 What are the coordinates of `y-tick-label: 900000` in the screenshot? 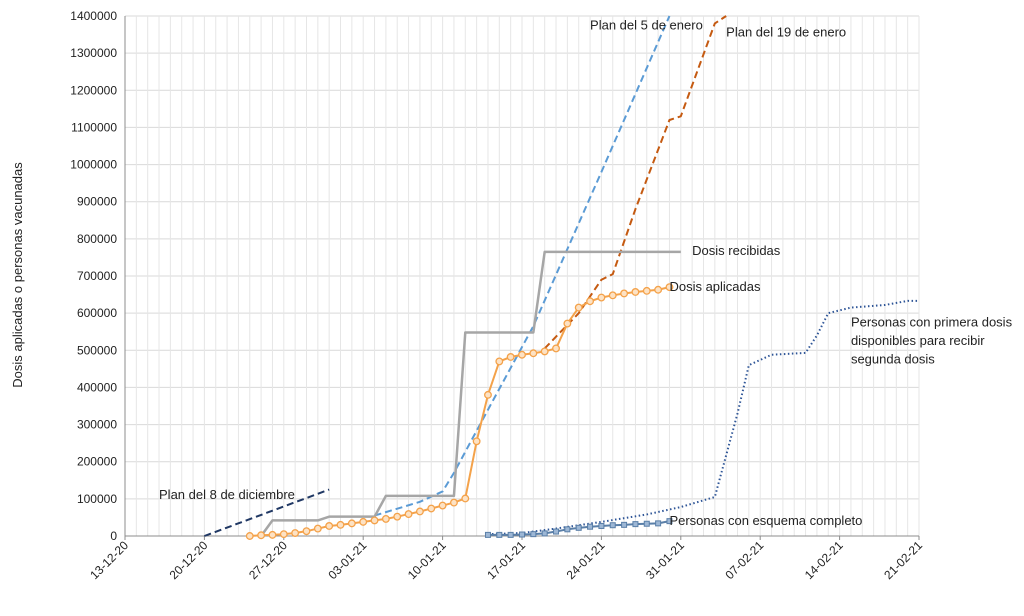 It's located at (97, 202).